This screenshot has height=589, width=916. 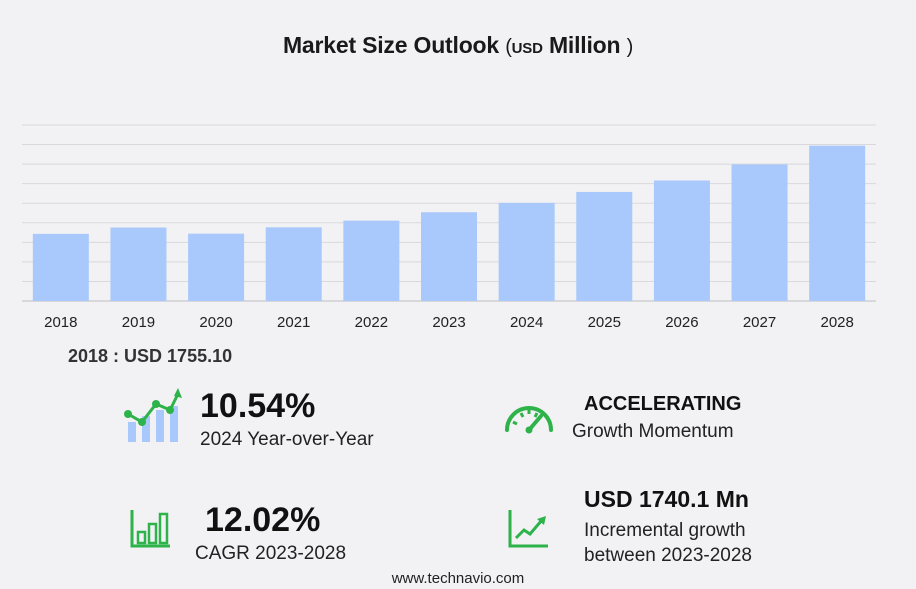 I want to click on bar-2020, so click(x=216, y=267).